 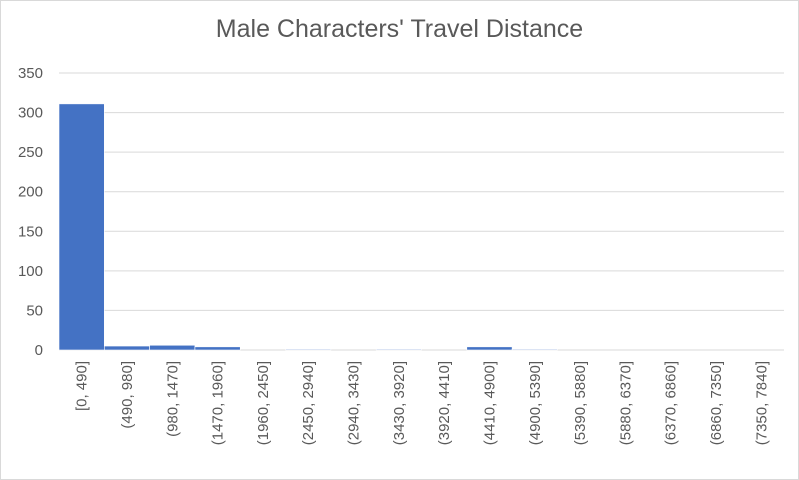 I want to click on x-tick-label: [0, 490], so click(x=82, y=386).